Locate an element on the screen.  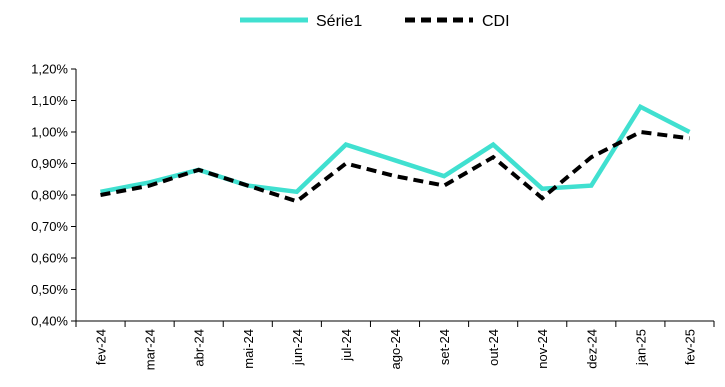
x-tick-label: set-24 is located at coordinates (444, 347).